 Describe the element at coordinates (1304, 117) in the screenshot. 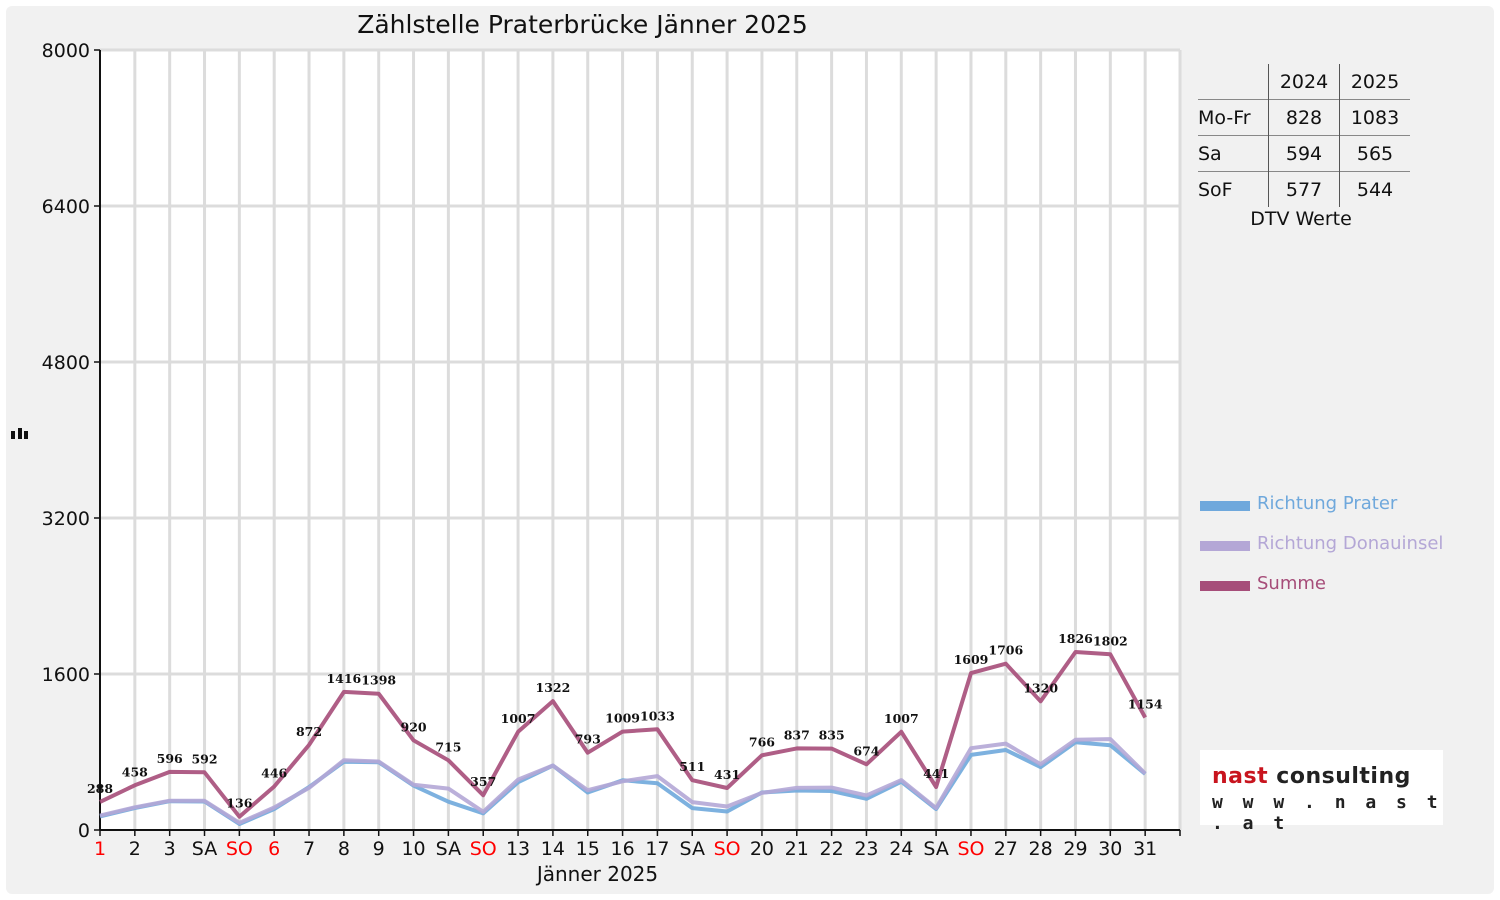

I see `dtv-row-mofr: Mo-Fr 828 1083` at that location.